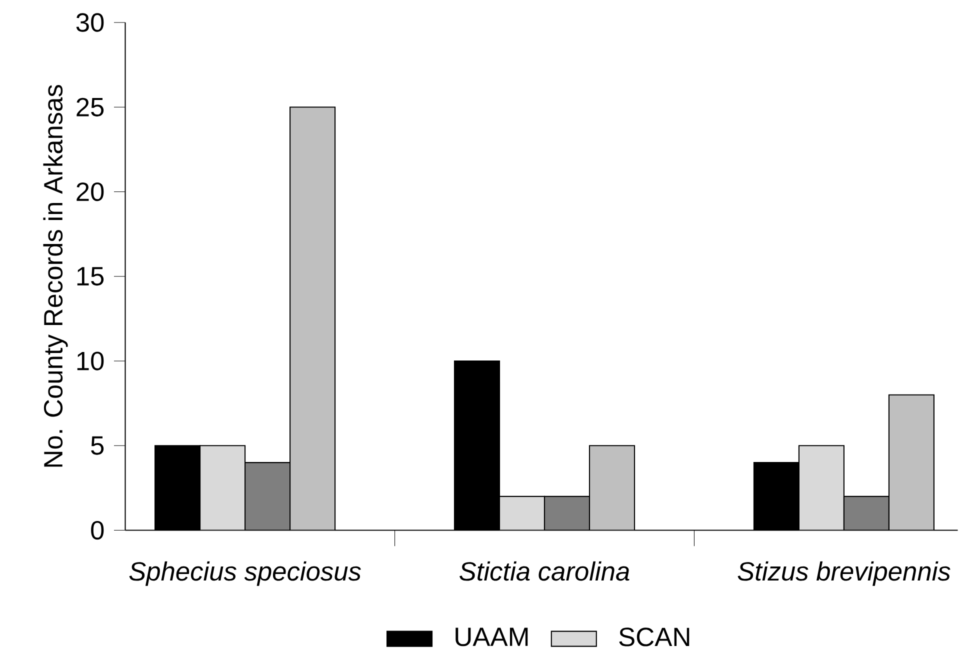  I want to click on y-tick-label: 10, so click(90, 361).